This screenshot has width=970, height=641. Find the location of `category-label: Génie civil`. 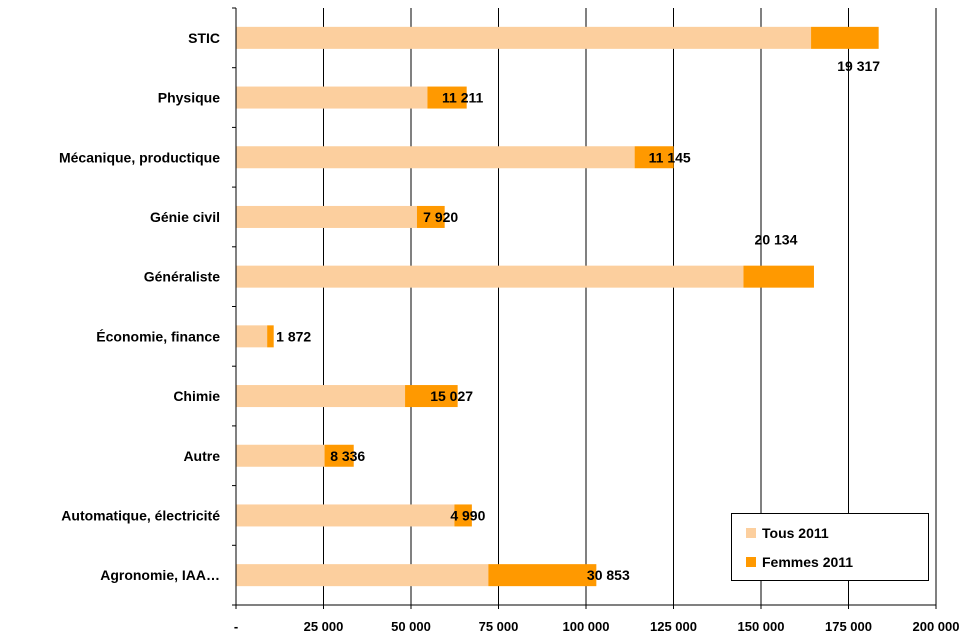

category-label: Génie civil is located at coordinates (185, 217).